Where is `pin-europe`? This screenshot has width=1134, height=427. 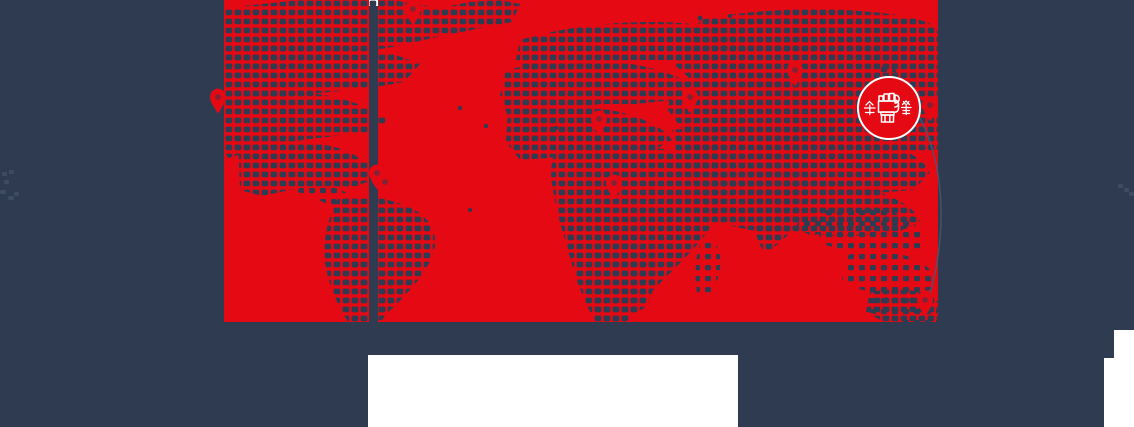 pin-europe is located at coordinates (599, 123).